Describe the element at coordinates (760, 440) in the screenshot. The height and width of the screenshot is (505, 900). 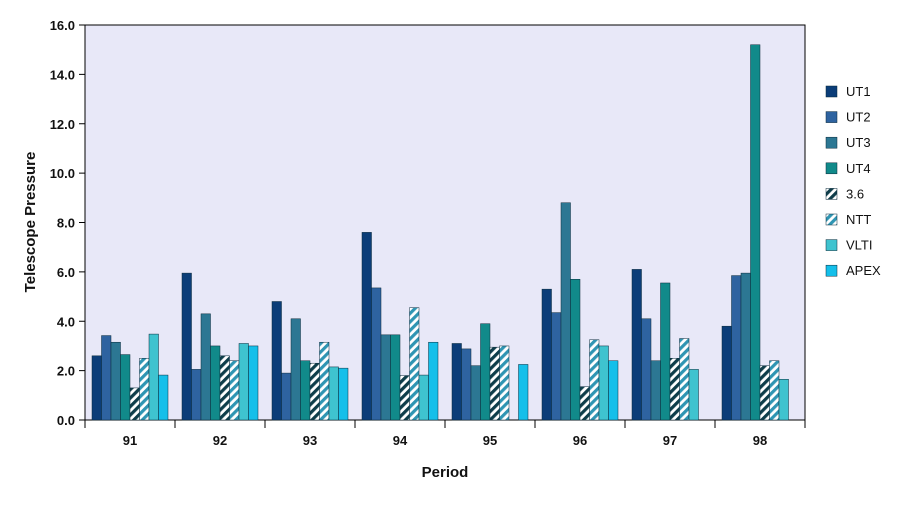
I see `x-tick-label: 98` at that location.